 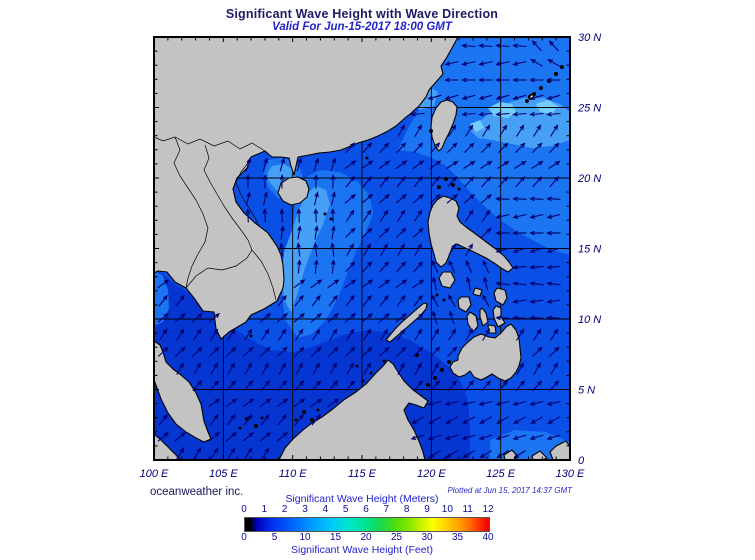 What do you see at coordinates (467, 509) in the screenshot?
I see `meters-tick: 11` at bounding box center [467, 509].